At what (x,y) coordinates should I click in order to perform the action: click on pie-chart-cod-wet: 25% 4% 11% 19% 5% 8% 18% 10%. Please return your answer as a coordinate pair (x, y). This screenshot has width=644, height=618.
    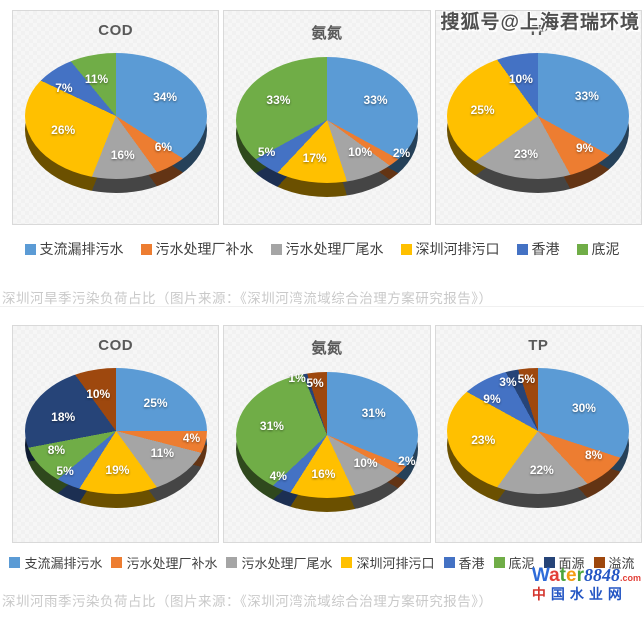
    Looking at the image, I should click on (115, 439).